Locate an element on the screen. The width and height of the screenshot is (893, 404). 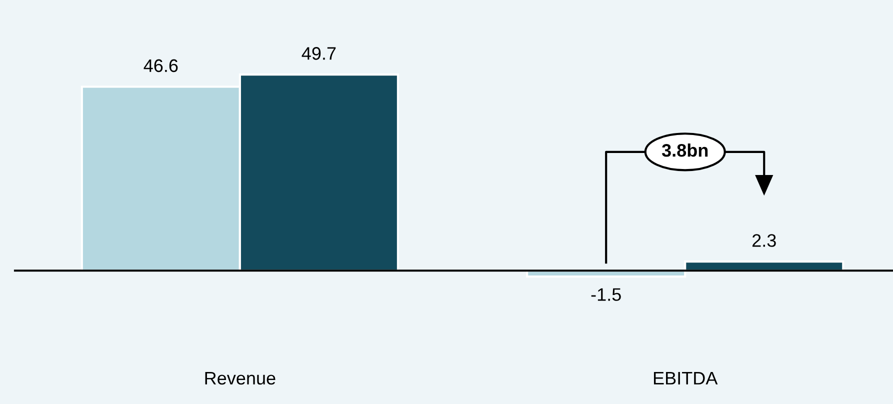
x-tick-label: EBITDA is located at coordinates (686, 378).